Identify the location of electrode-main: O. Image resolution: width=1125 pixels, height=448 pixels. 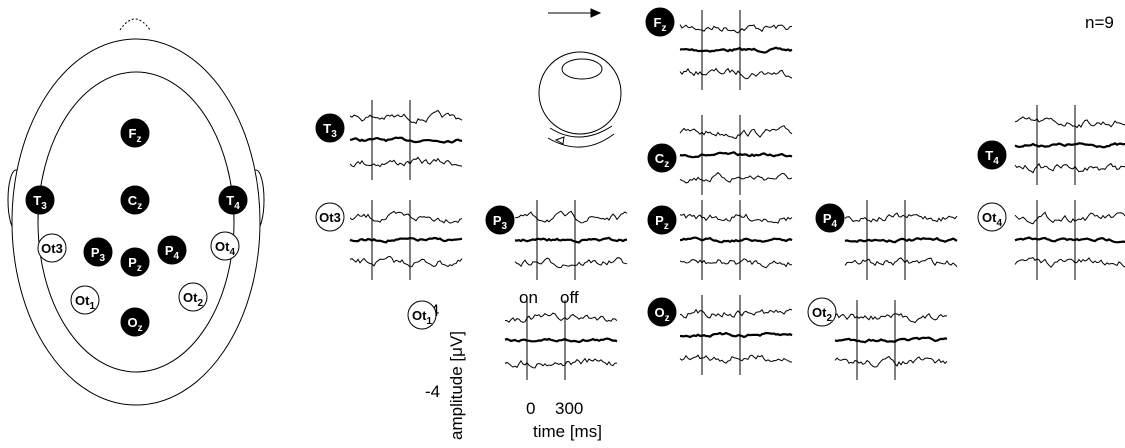
(132, 322).